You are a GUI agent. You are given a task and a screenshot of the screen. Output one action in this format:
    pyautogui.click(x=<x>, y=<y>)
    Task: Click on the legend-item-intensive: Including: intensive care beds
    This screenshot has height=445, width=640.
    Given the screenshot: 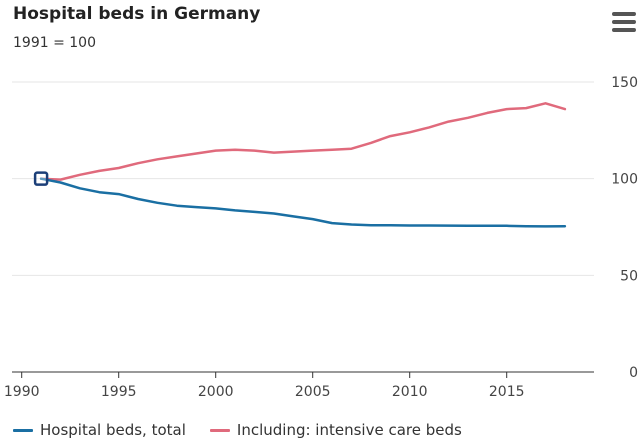 What is the action you would take?
    pyautogui.click(x=335, y=430)
    